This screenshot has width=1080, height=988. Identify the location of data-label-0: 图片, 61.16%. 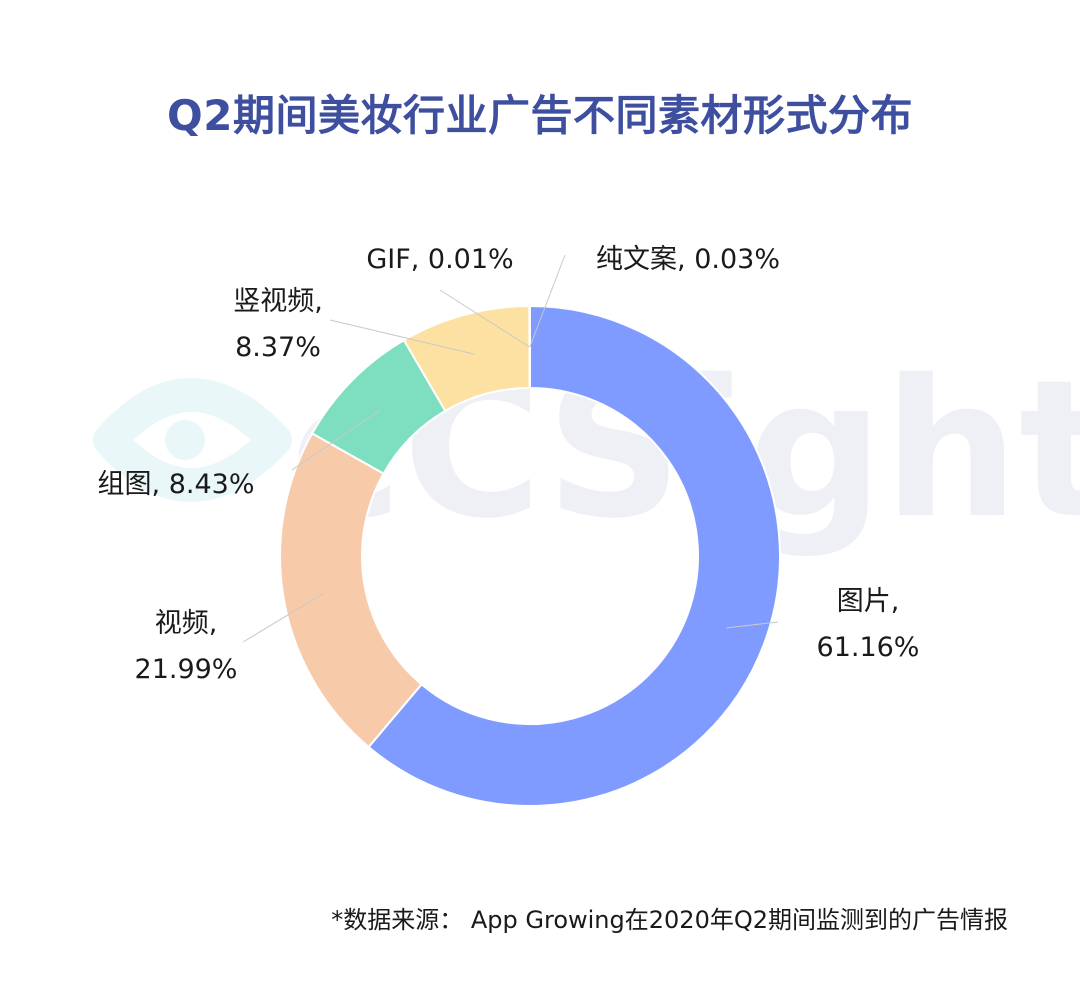
(868, 624).